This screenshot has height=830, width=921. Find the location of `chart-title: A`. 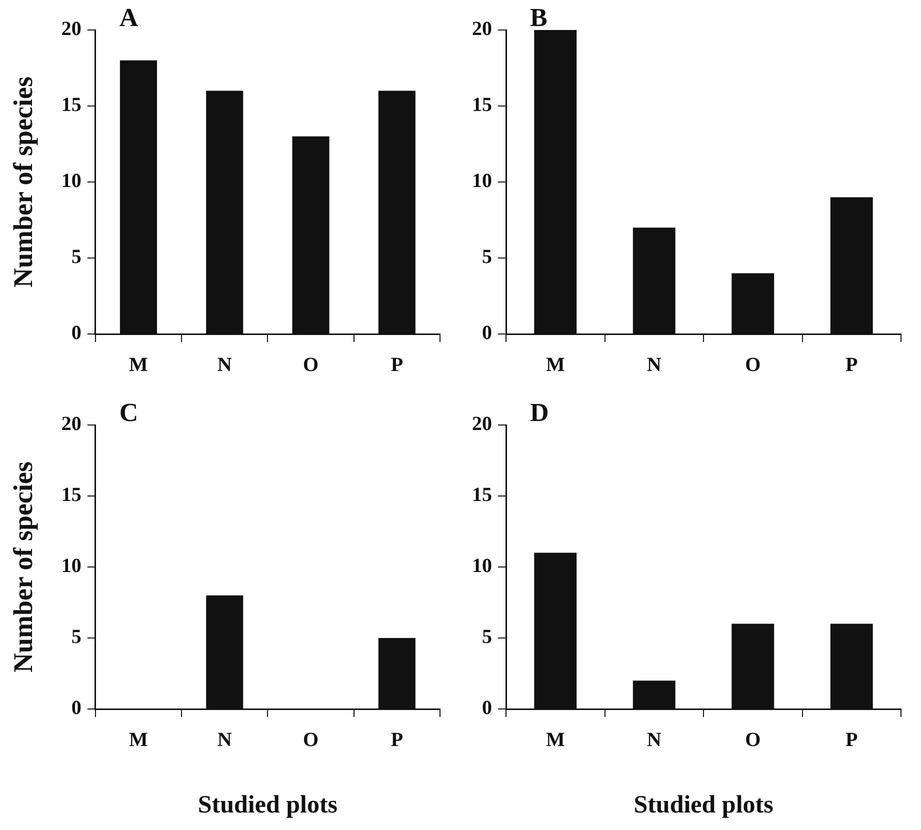

chart-title: A is located at coordinates (128, 17).